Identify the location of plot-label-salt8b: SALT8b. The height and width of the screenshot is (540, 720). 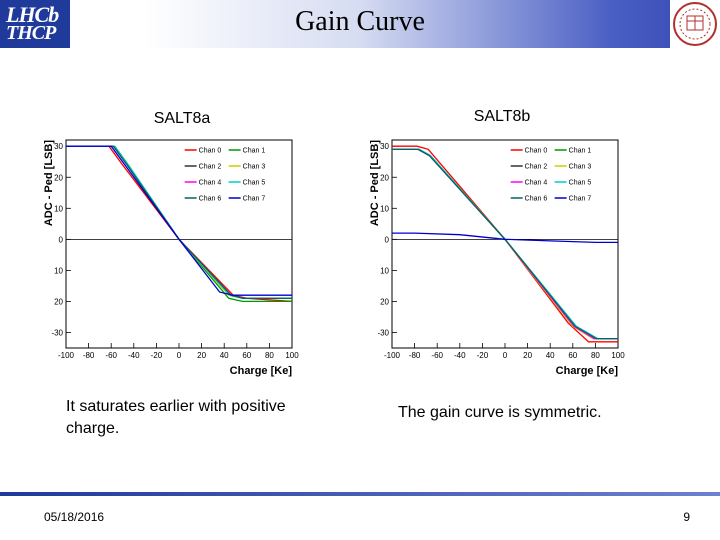
(502, 116).